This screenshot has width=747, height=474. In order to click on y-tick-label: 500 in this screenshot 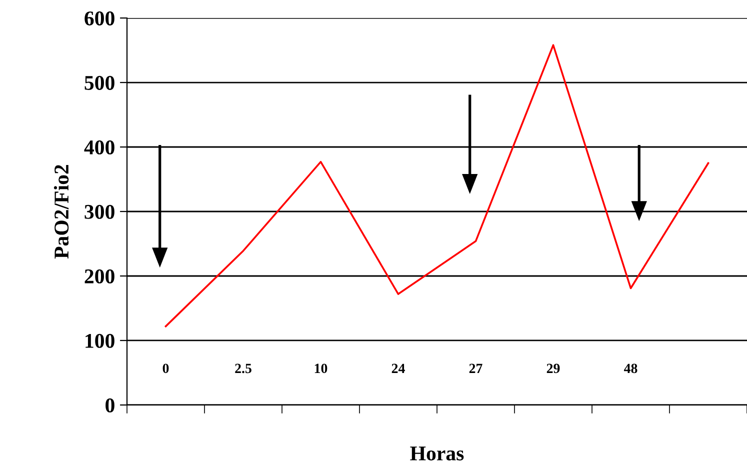, I will do `click(99, 83)`.